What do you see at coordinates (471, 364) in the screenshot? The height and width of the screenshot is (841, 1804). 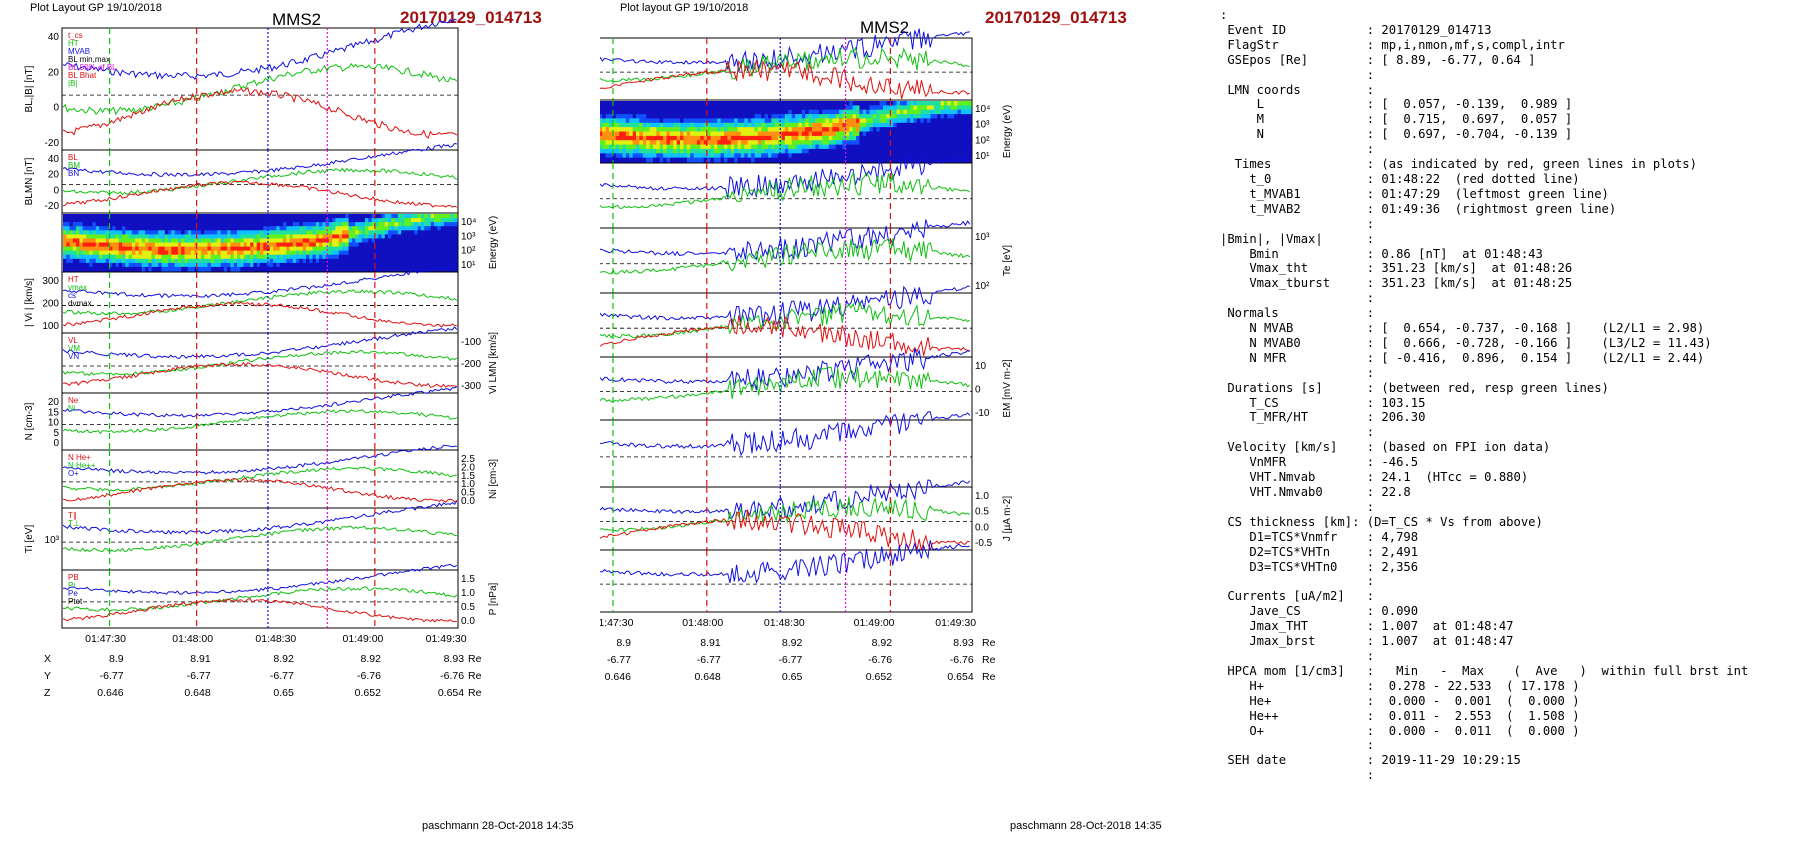 I see `axis-tick-label: -200` at bounding box center [471, 364].